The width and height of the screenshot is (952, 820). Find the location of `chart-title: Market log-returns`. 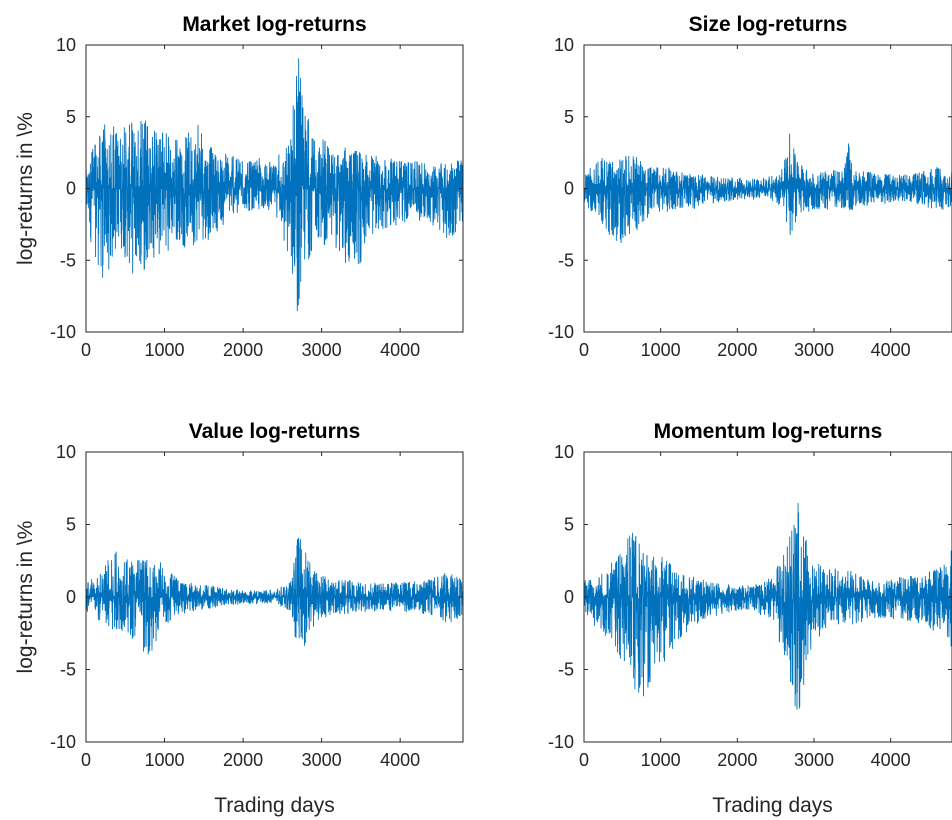

chart-title: Market log-returns is located at coordinates (274, 24).